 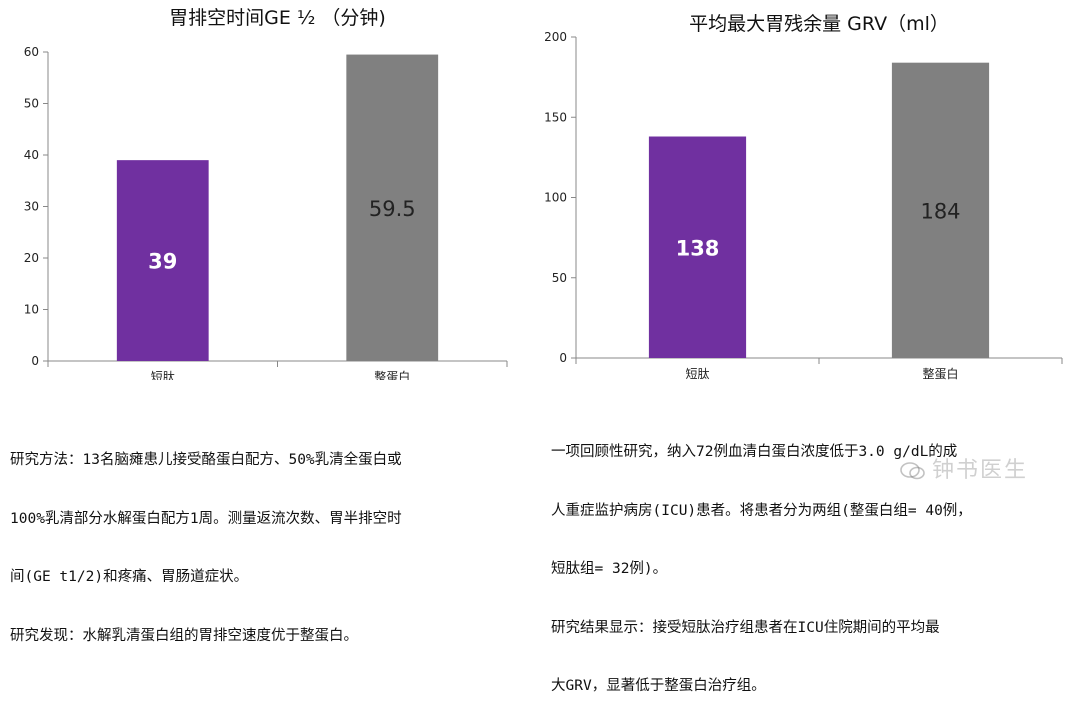 I want to click on y-tick-label: 10, so click(x=31, y=310).